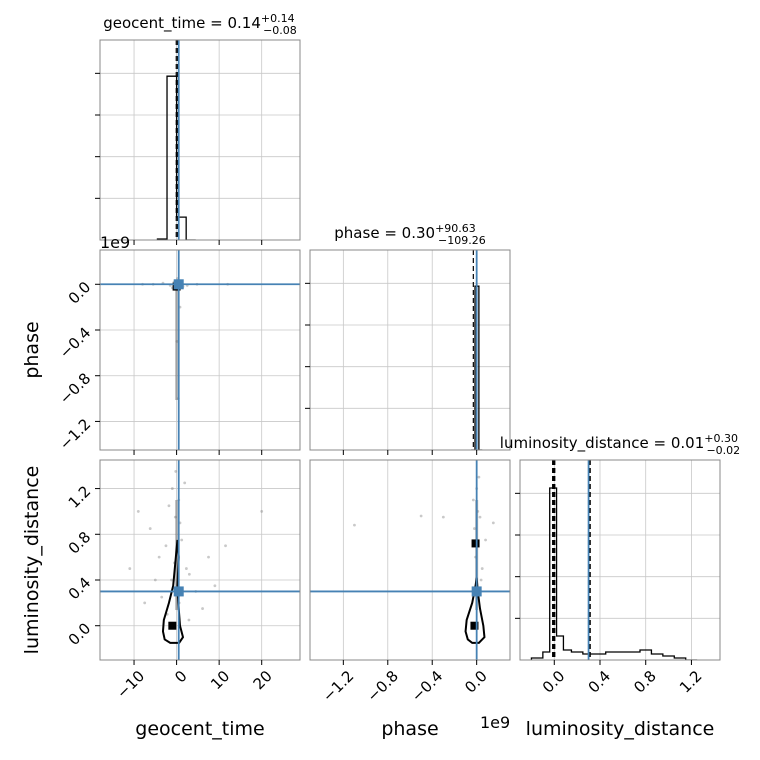 This screenshot has width=760, height=760. Describe the element at coordinates (80, 497) in the screenshot. I see `y-tick-label: 1.2` at that location.